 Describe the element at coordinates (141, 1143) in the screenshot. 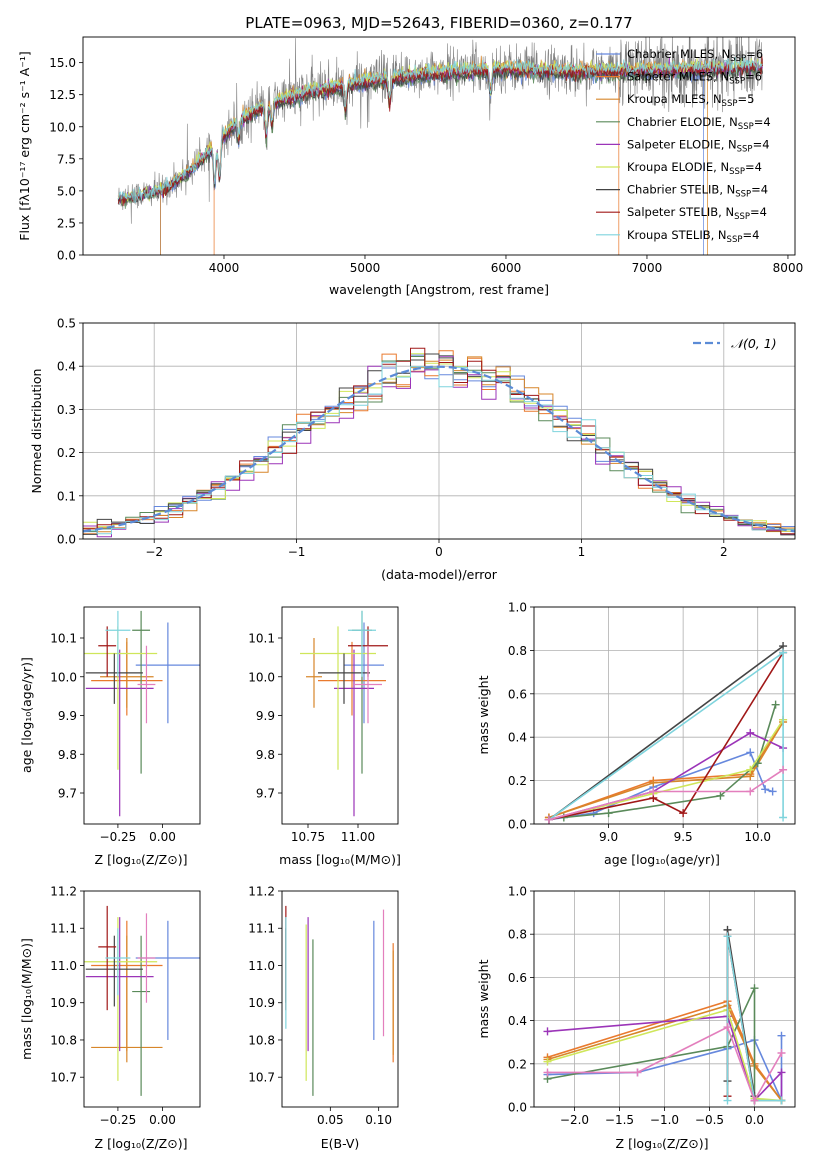

I see `mass_vs_Z-xlabel: Z [log₁₀(Z/Z⊙)]` at that location.